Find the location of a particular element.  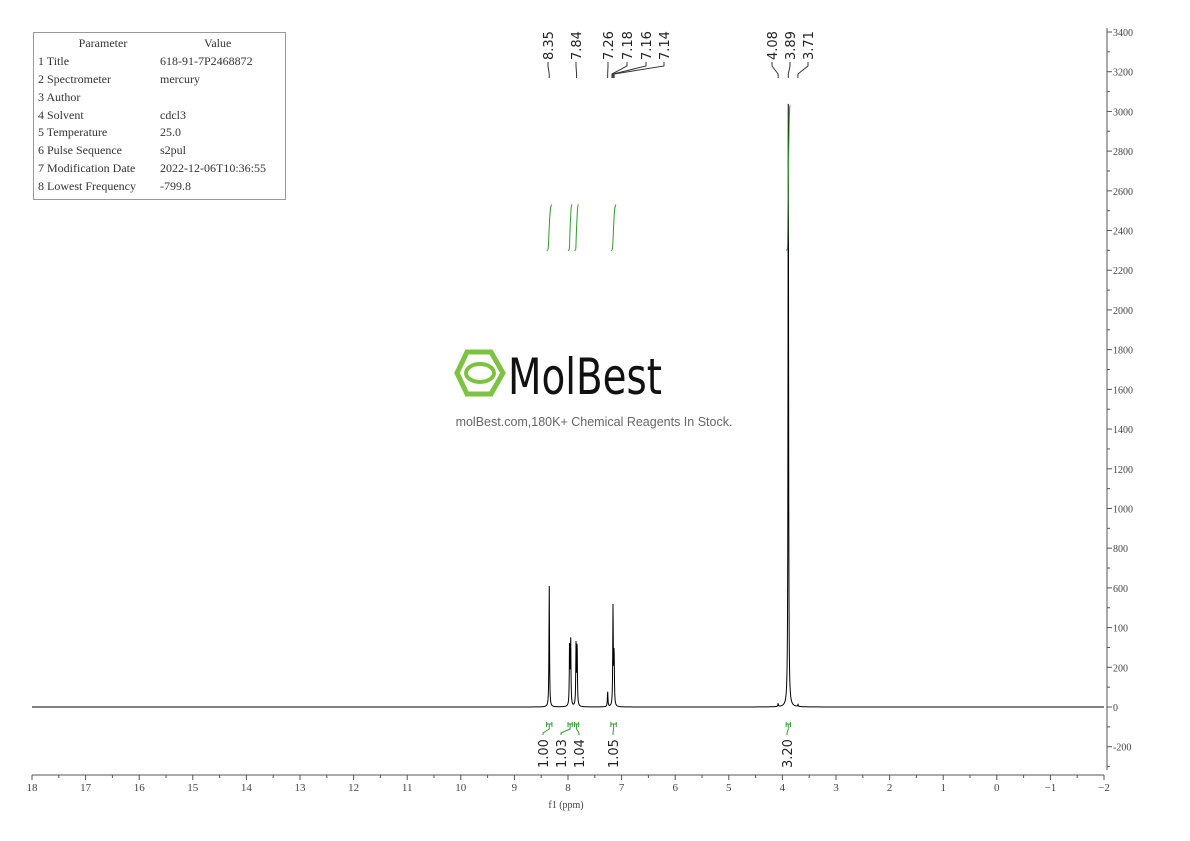

x-tick-label: 2 is located at coordinates (890, 788).